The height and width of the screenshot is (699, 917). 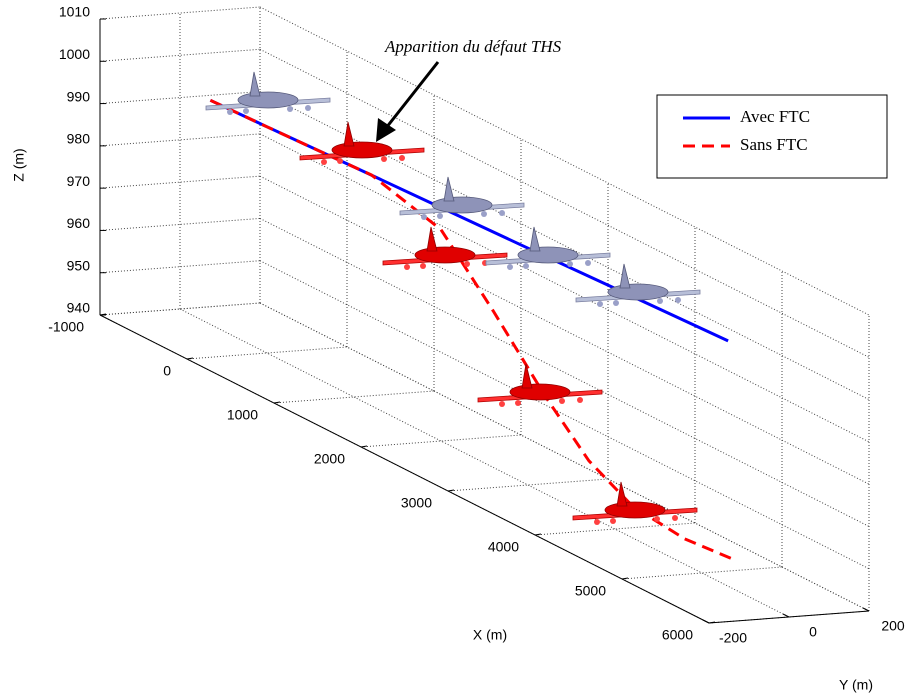 What do you see at coordinates (490, 635) in the screenshot?
I see `x-axis-label: X (m)` at bounding box center [490, 635].